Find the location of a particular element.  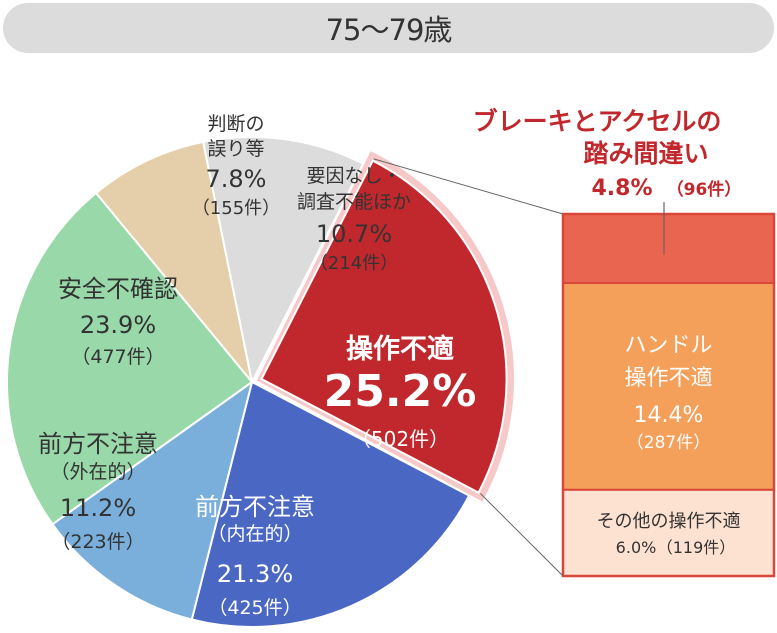

age-group-banner: 75〜79歳 is located at coordinates (388, 28).